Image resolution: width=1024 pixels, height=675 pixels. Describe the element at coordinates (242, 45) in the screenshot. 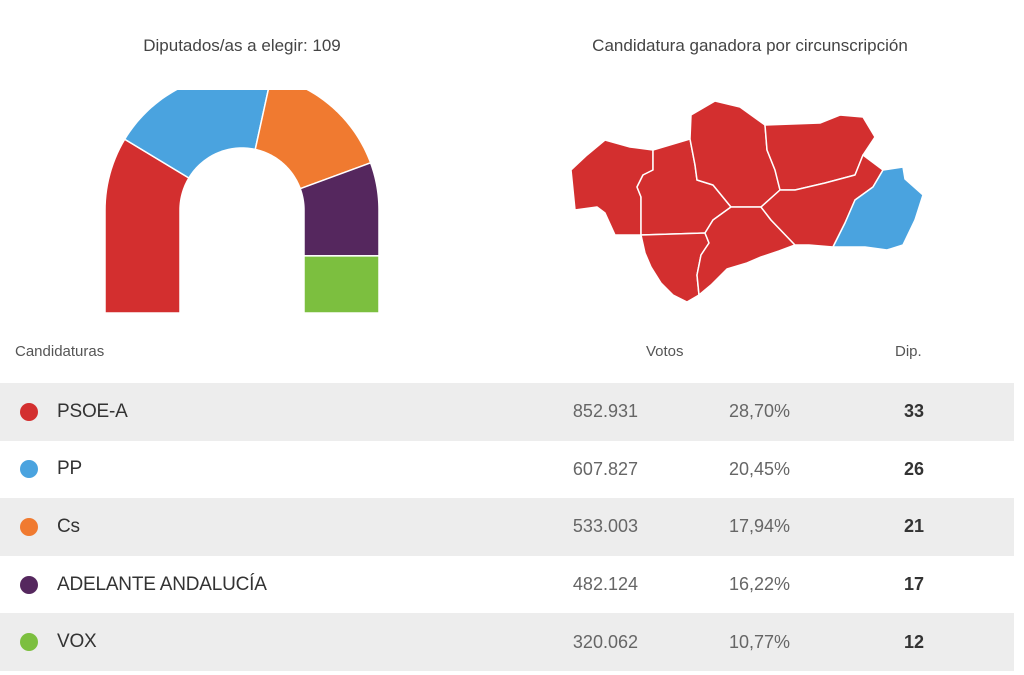

I see `hemicycle-title: Diputados/as a elegir: 109` at that location.